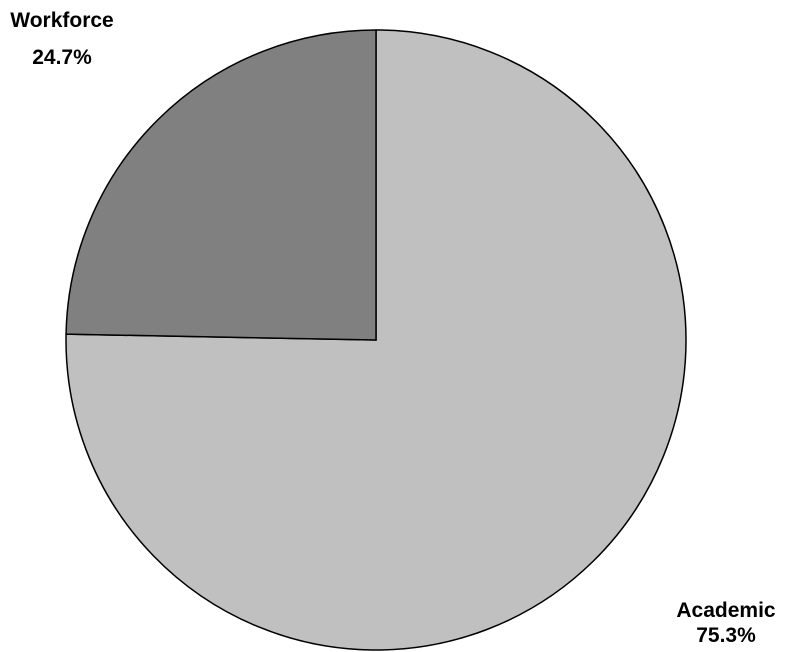  I want to click on slice-label-academic-name: Academic, so click(726, 610).